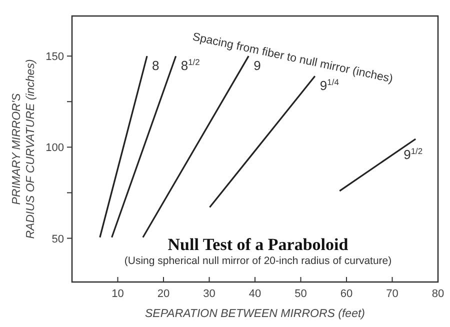 The image size is (450, 327). Describe the element at coordinates (58, 239) in the screenshot. I see `y-tick-label: 50` at that location.